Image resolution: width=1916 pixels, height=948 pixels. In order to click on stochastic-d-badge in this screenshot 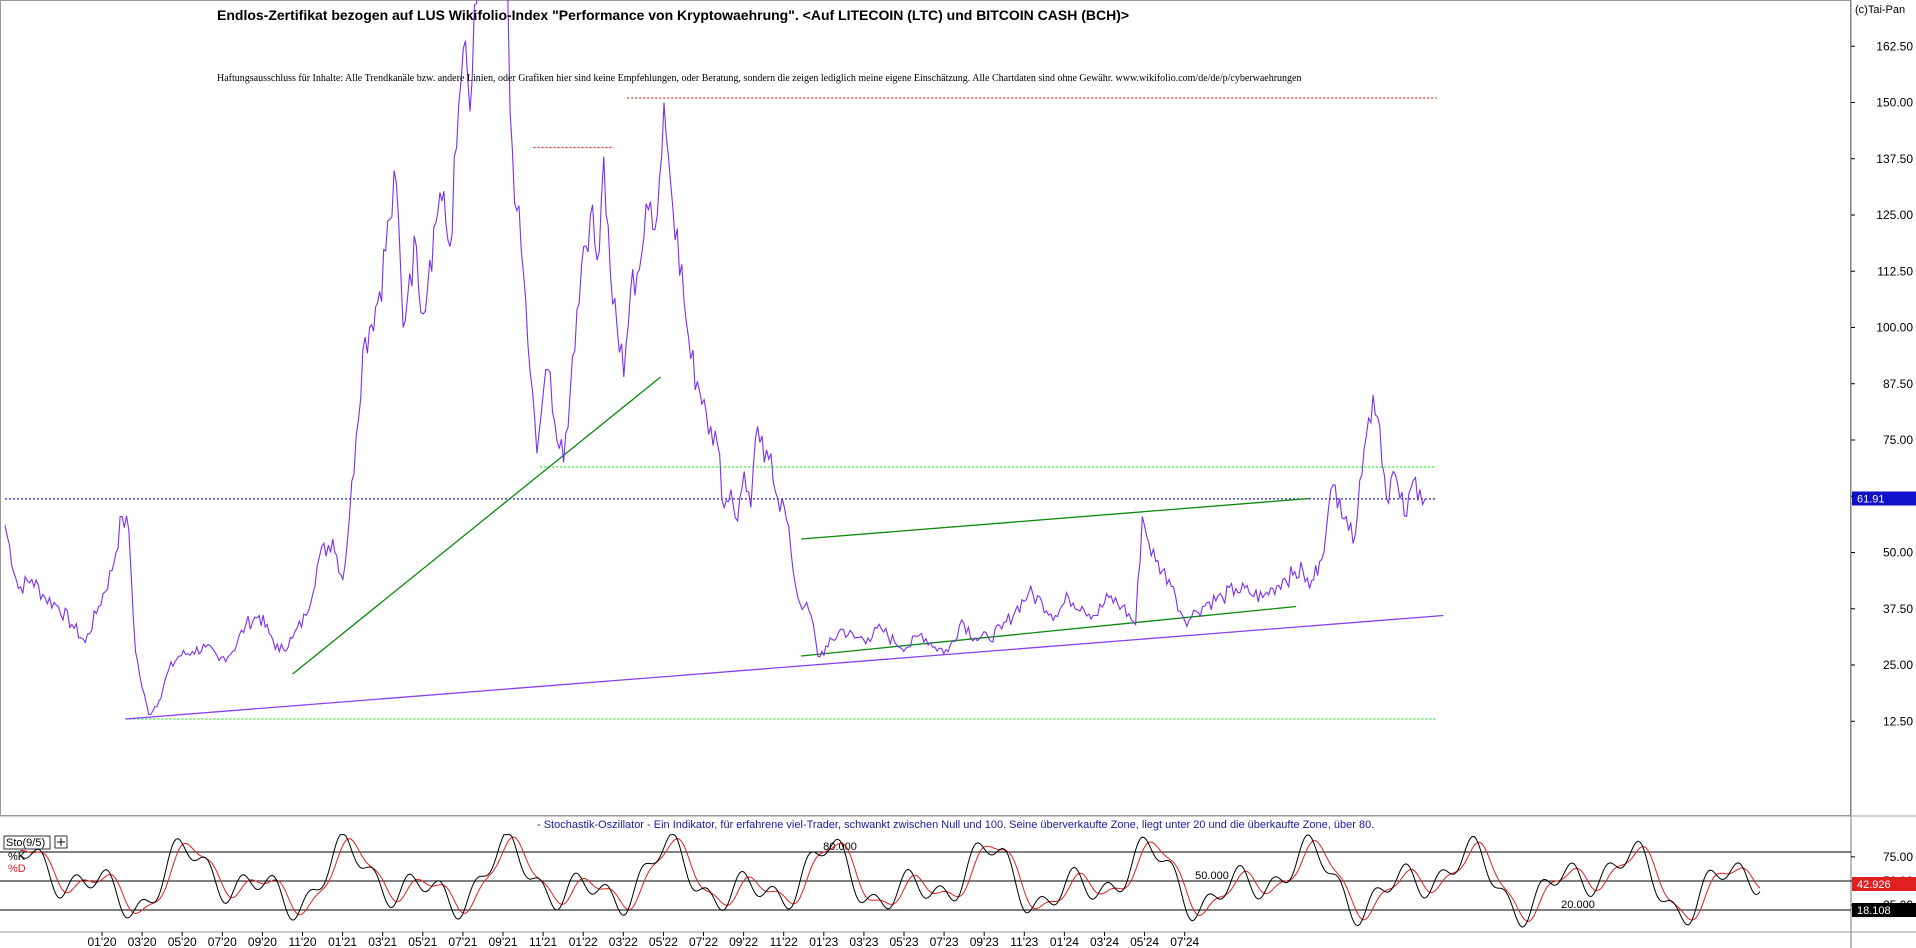, I will do `click(1884, 884)`.